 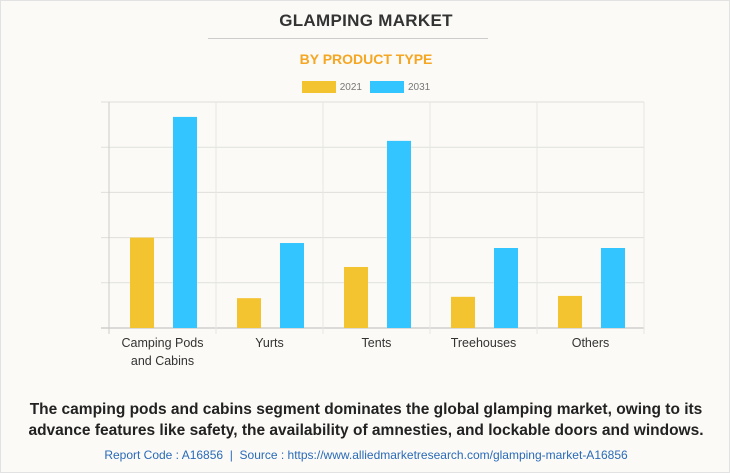 What do you see at coordinates (484, 343) in the screenshot?
I see `x-tick-label: Treehouses` at bounding box center [484, 343].